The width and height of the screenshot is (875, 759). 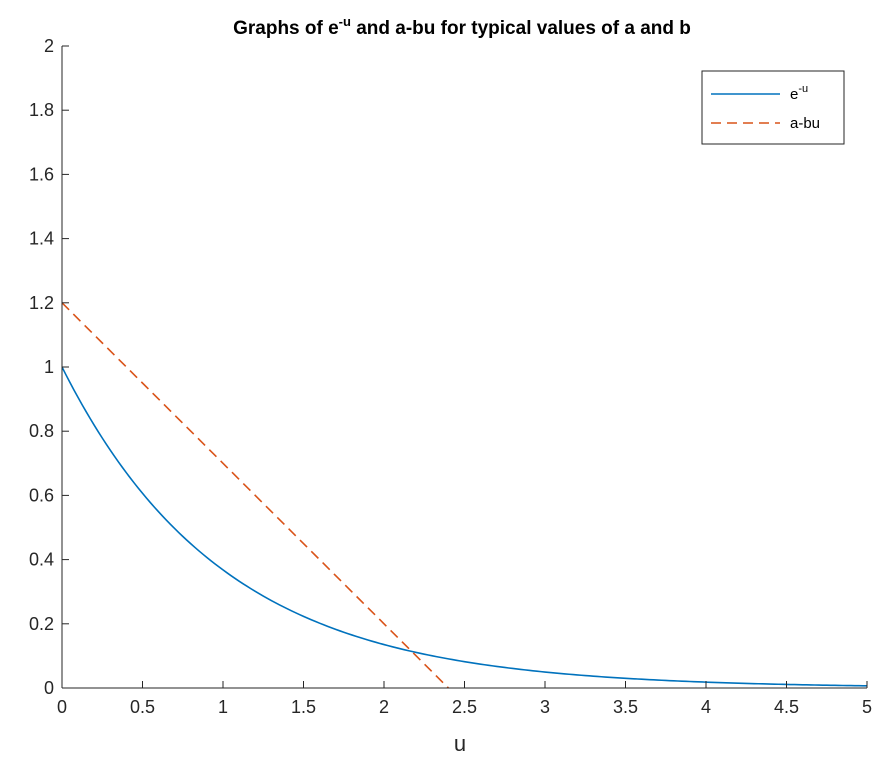 I want to click on legend-label-exp-superscript: -u, so click(x=803, y=89).